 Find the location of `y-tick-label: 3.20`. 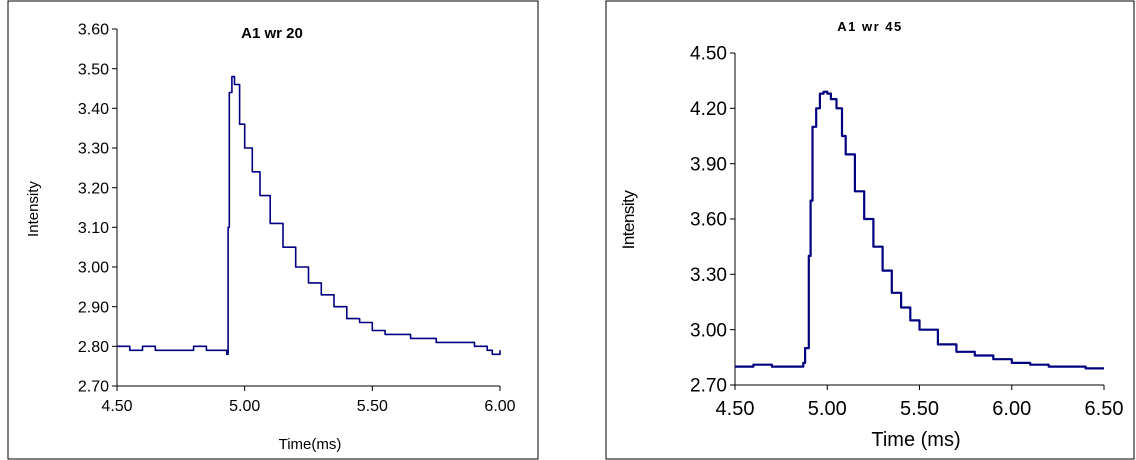

y-tick-label: 3.20 is located at coordinates (93, 188).